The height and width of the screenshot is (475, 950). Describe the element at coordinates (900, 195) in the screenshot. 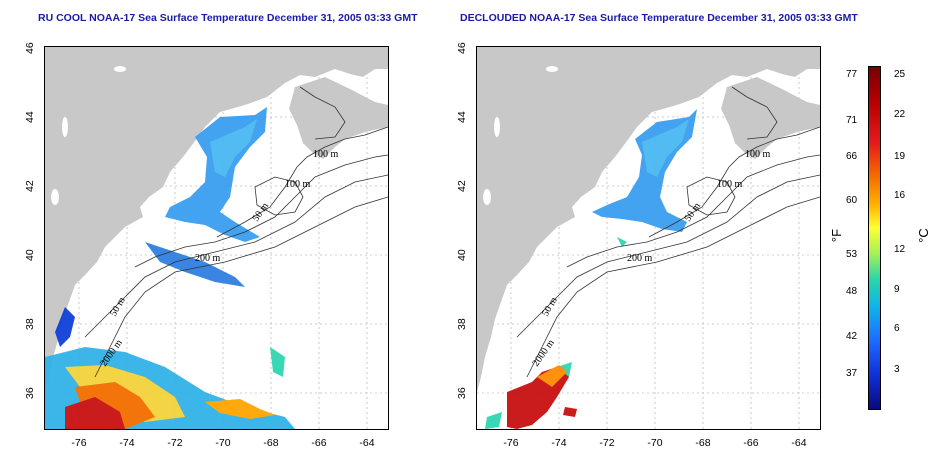

I see `colorbar-c-label: 16` at that location.